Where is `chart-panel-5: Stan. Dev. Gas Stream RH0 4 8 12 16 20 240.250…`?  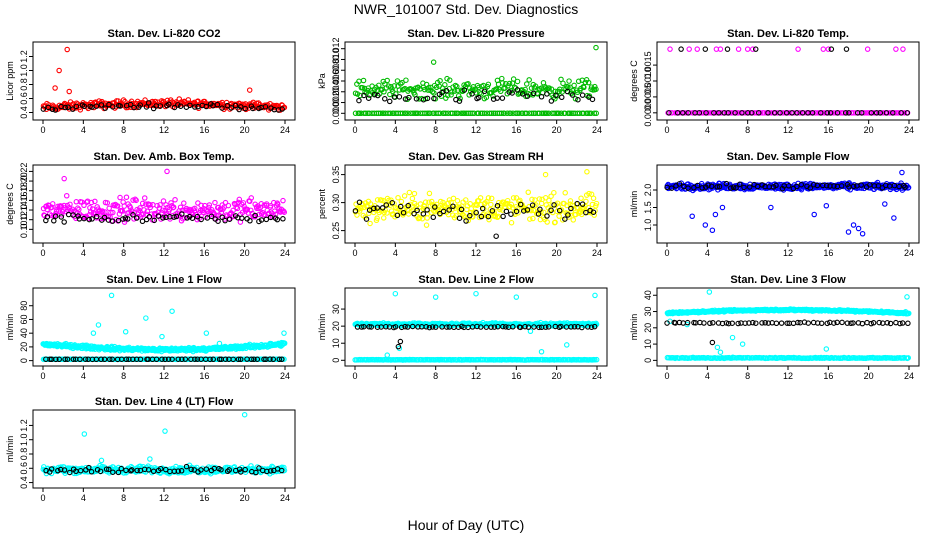
chart-panel-5: Stan. Dev. Gas Stream RH0 4 8 12 16 20 240.250… is located at coordinates (462, 204).